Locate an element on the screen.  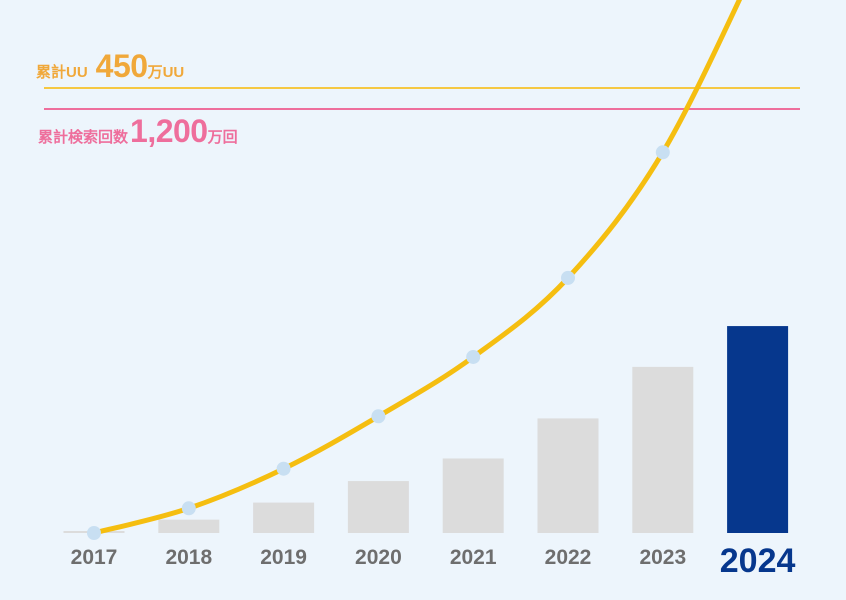
tick-label-2022: 2022 is located at coordinates (568, 557).